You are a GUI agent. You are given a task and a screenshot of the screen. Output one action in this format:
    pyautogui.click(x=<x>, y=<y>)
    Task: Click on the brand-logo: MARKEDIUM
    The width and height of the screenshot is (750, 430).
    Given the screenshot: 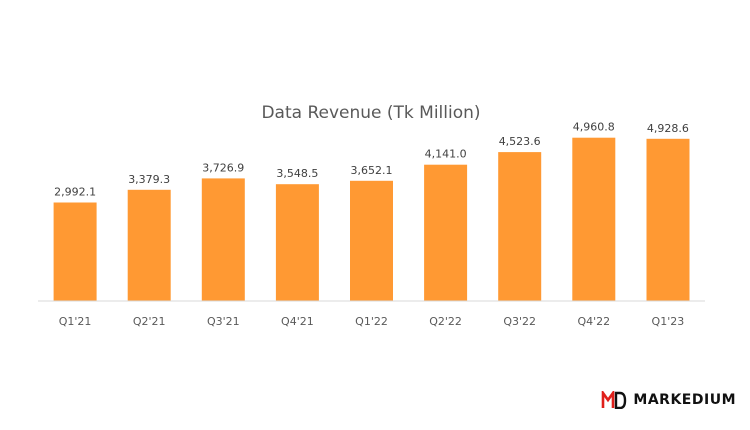 What is the action you would take?
    pyautogui.click(x=668, y=400)
    